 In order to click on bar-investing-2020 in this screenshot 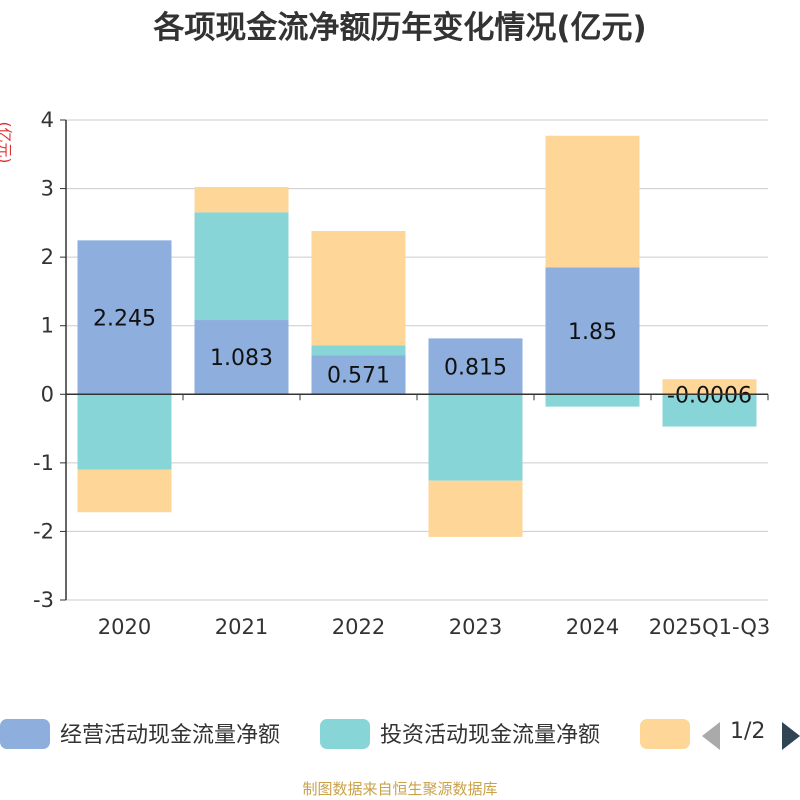, I will do `click(124, 432)`.